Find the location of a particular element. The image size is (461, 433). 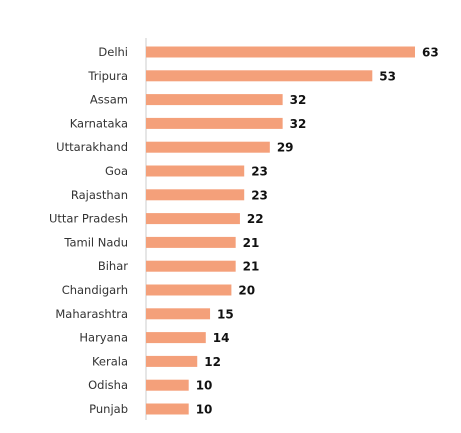

category-label: Rajasthan is located at coordinates (99, 195).